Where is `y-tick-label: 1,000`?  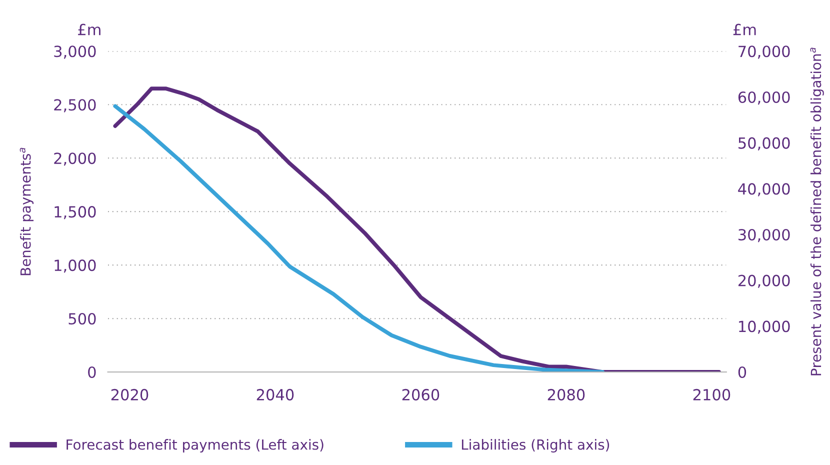 y-tick-label: 1,000 is located at coordinates (75, 266).